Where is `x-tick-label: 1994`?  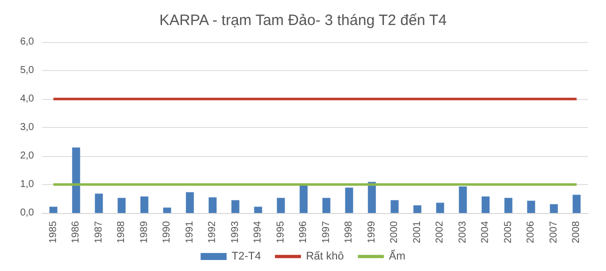
x-tick-label: 1994 is located at coordinates (258, 232).